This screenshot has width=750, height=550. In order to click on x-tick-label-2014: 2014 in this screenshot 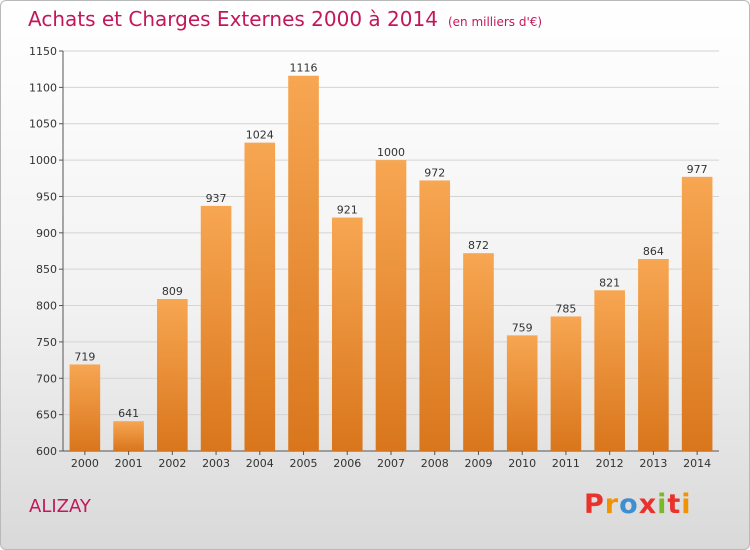, I will do `click(697, 463)`.